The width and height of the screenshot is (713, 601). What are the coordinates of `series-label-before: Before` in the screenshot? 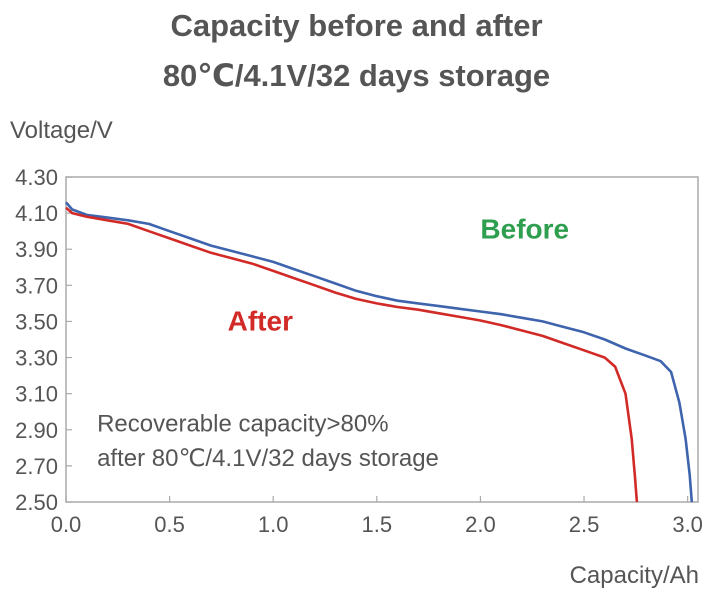 It's located at (524, 228).